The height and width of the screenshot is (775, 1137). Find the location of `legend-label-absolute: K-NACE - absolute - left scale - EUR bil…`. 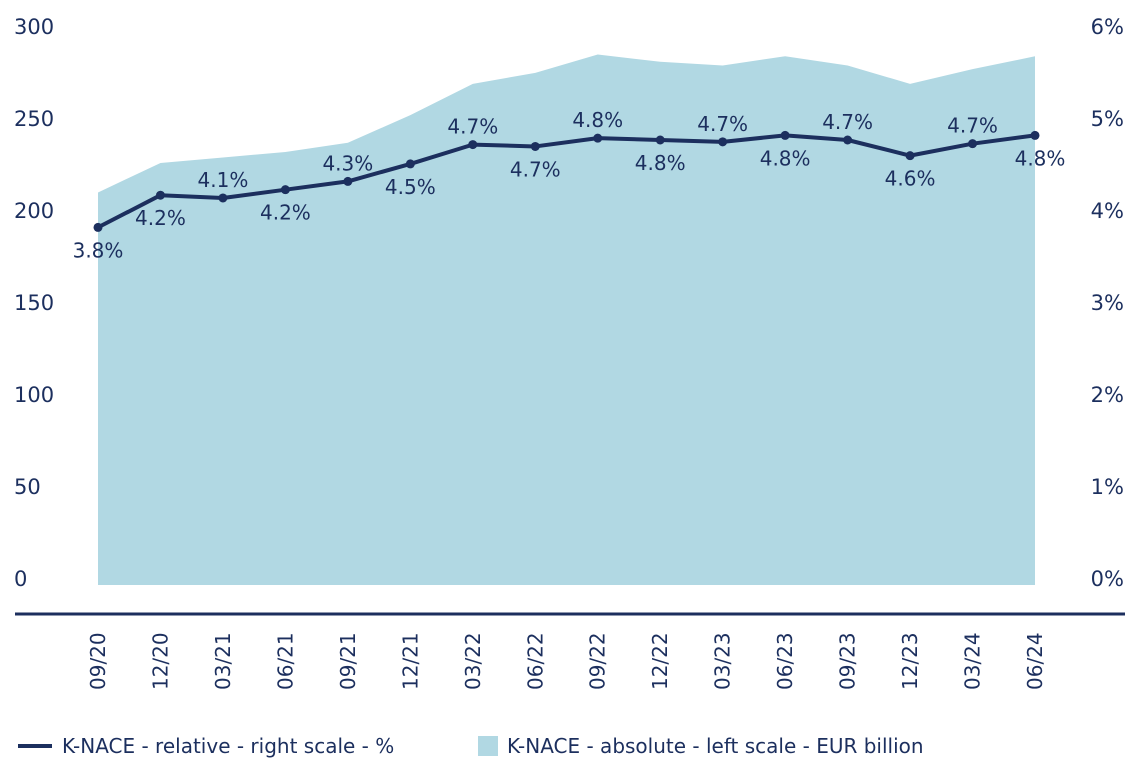

legend-label-absolute: K-NACE - absolute - left scale - EUR bil… is located at coordinates (715, 746).